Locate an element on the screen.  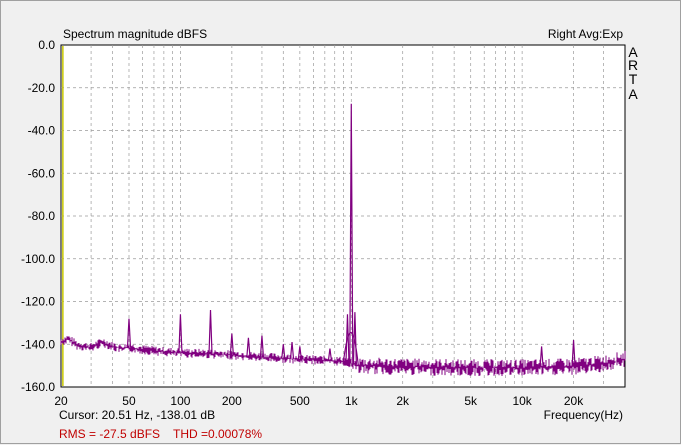
x-tick-label: 5k is located at coordinates (471, 401).